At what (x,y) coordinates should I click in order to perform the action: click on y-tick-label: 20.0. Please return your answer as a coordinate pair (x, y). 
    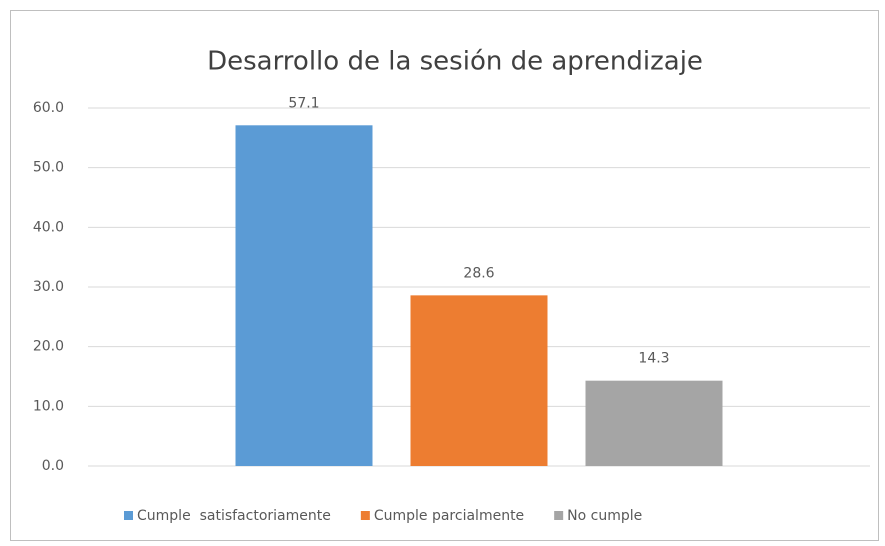
    Looking at the image, I should click on (48, 347).